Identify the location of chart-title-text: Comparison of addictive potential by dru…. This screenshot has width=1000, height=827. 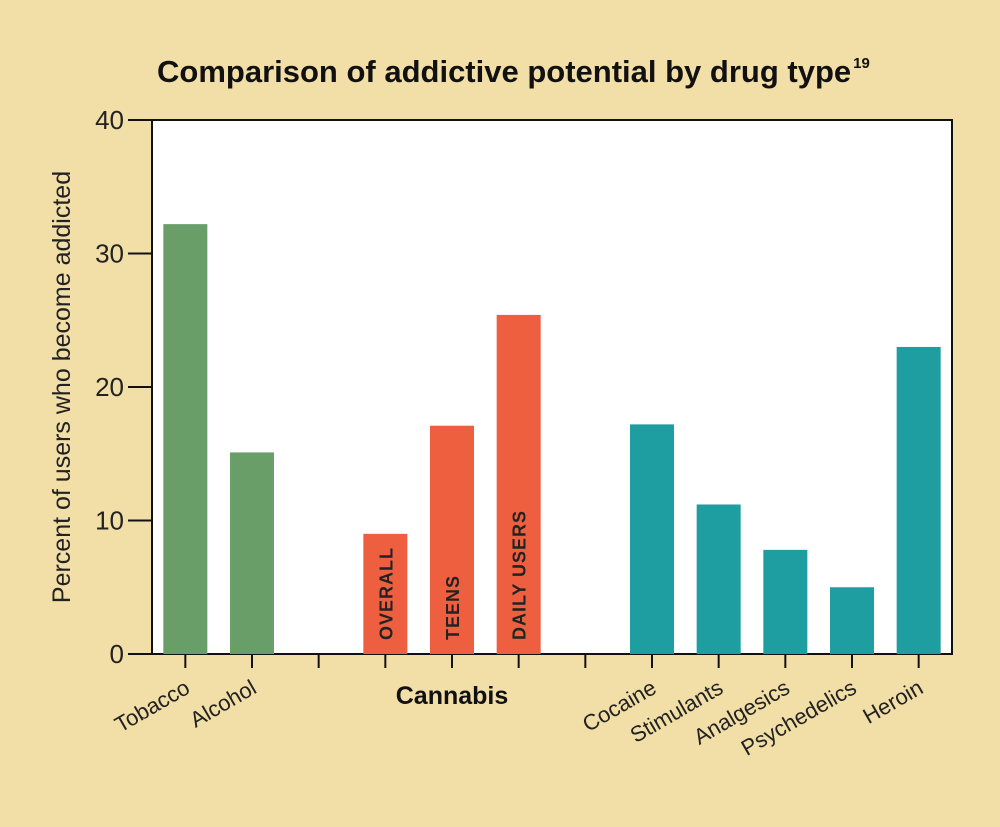
(504, 71).